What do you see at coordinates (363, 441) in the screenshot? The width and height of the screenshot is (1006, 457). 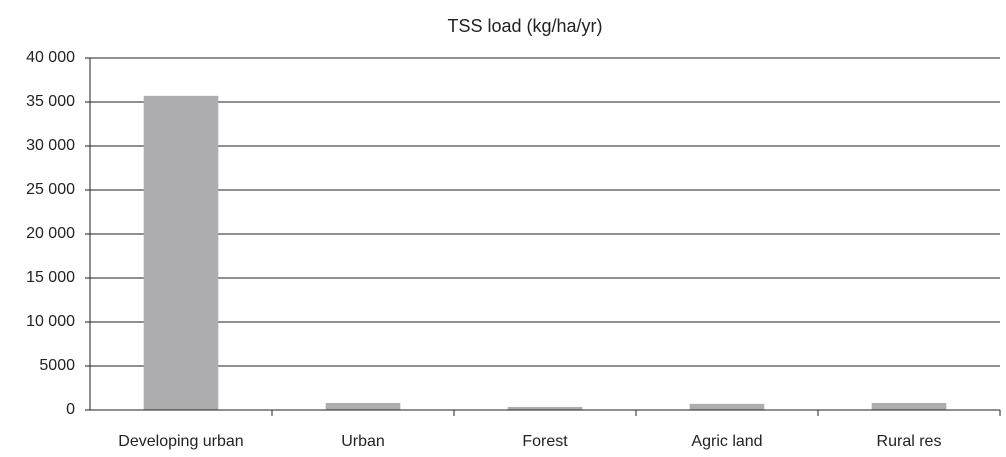 I see `x-tick-label: Urban` at bounding box center [363, 441].